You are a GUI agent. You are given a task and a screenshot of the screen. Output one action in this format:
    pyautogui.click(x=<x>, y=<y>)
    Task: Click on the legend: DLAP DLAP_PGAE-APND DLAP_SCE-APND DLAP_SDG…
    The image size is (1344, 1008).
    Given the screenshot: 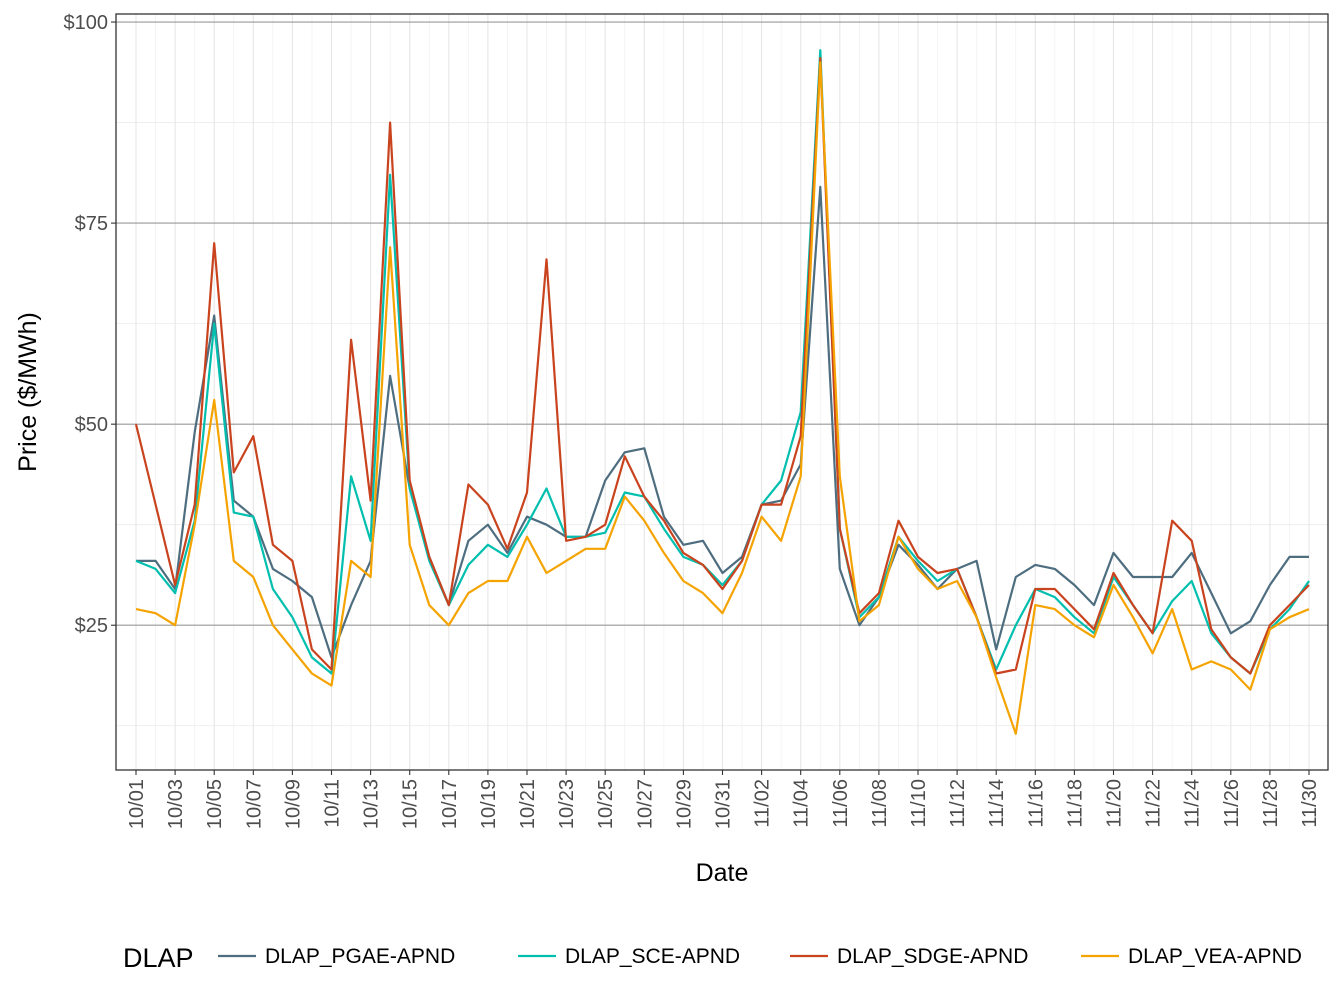 What is the action you would take?
    pyautogui.click(x=712, y=958)
    